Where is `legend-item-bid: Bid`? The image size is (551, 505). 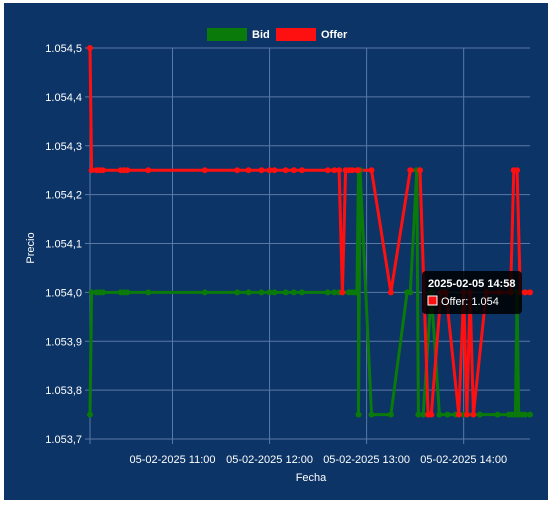 legend-item-bid: Bid is located at coordinates (238, 34).